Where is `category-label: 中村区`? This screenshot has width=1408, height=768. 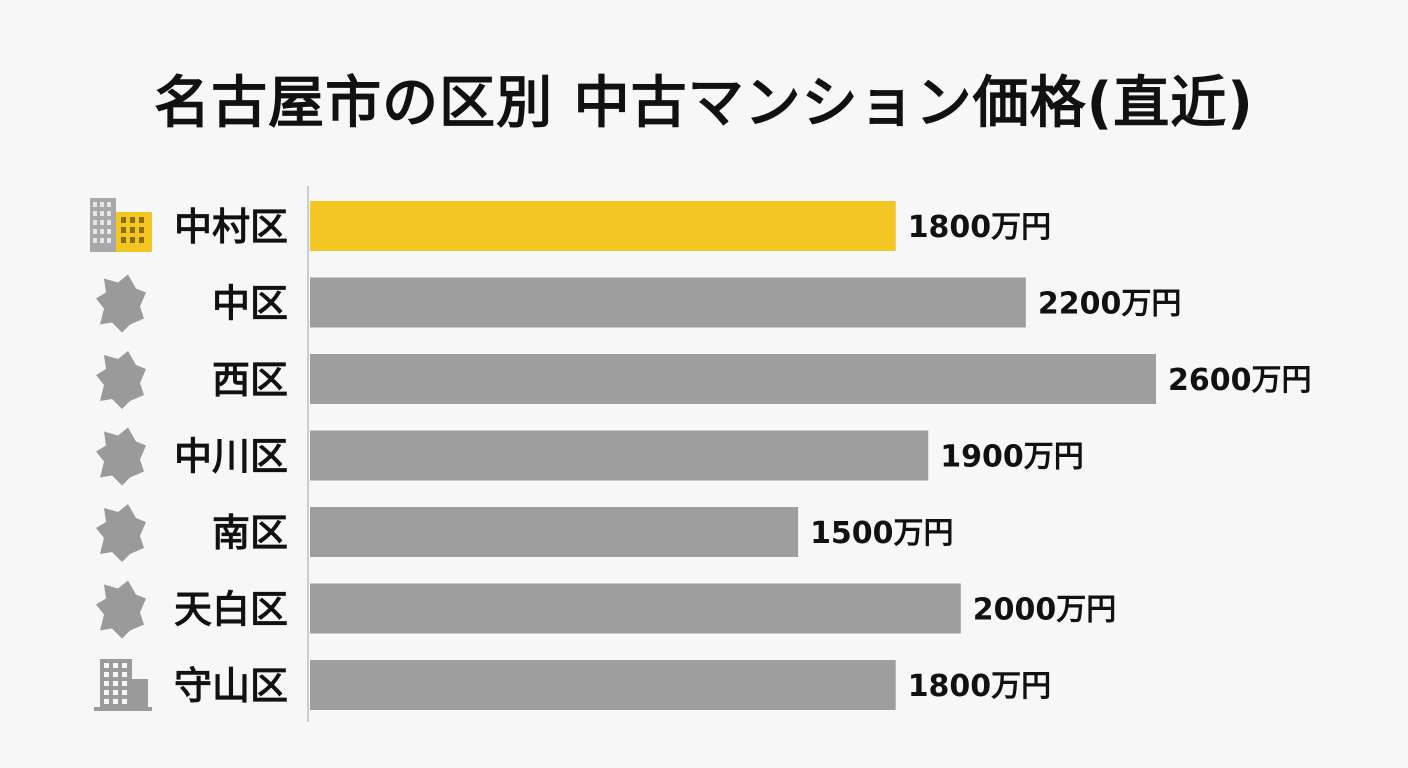
category-label: 中村区 is located at coordinates (231, 227).